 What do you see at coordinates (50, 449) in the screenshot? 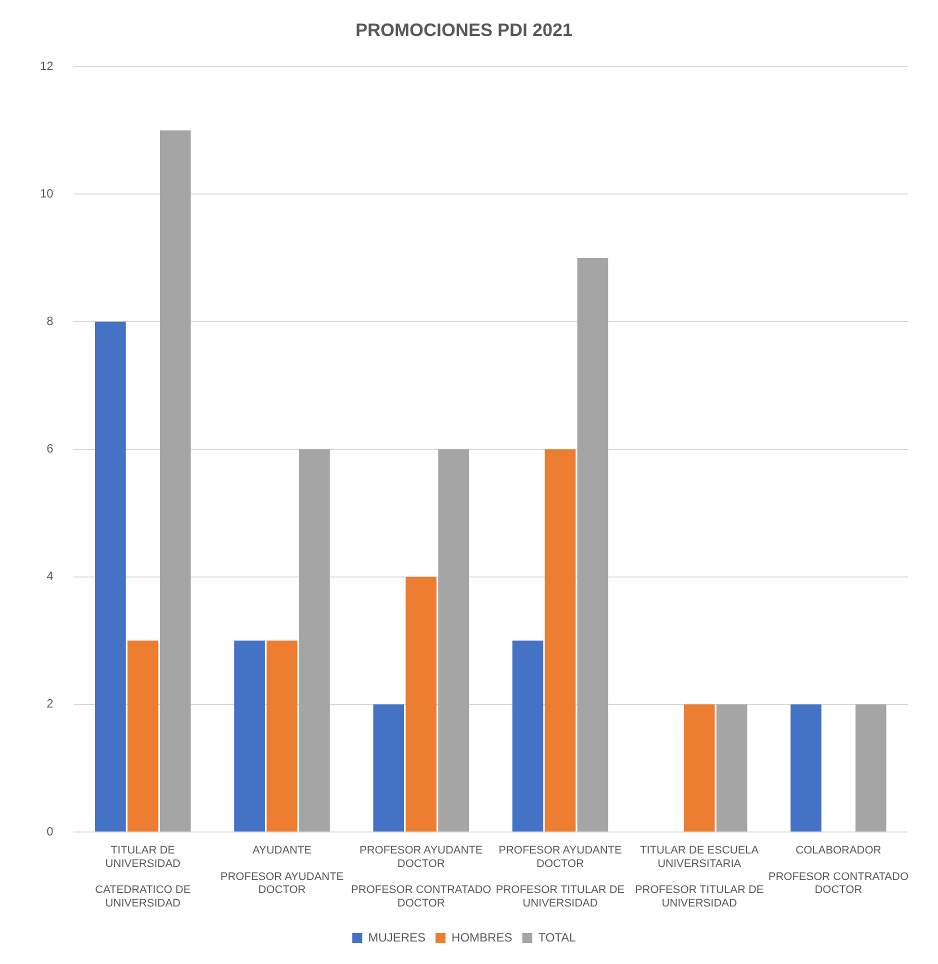
I see `y-tick-label: 6` at bounding box center [50, 449].